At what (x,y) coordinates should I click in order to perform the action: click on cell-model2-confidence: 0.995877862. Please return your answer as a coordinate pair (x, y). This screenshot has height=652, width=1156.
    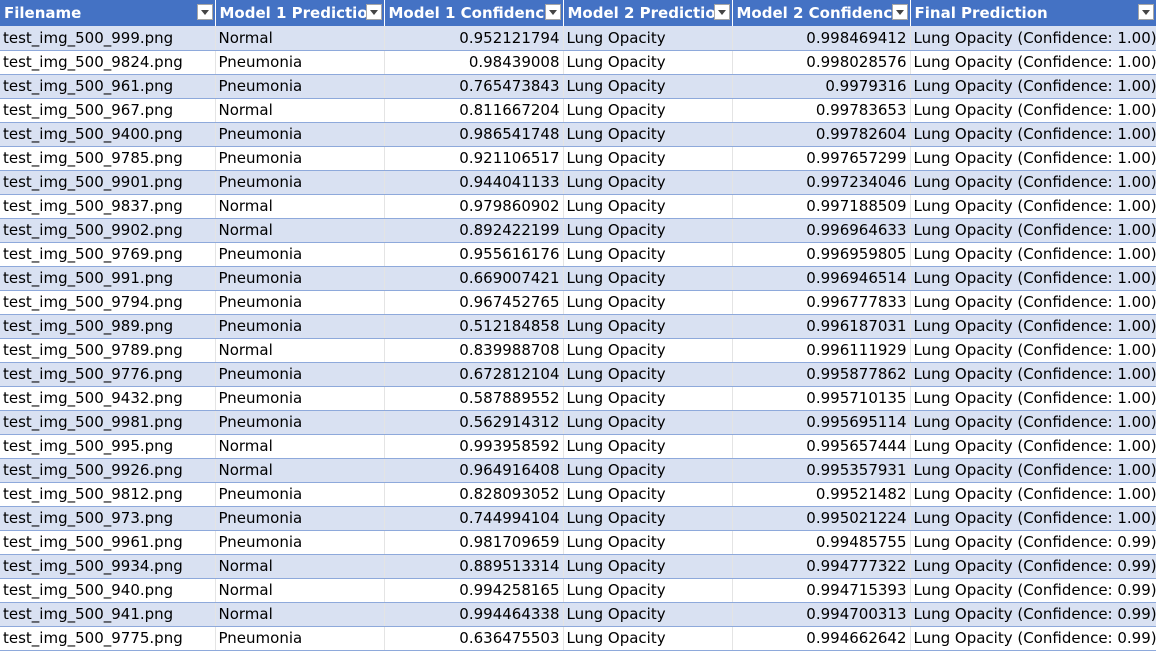
    Looking at the image, I should click on (821, 374).